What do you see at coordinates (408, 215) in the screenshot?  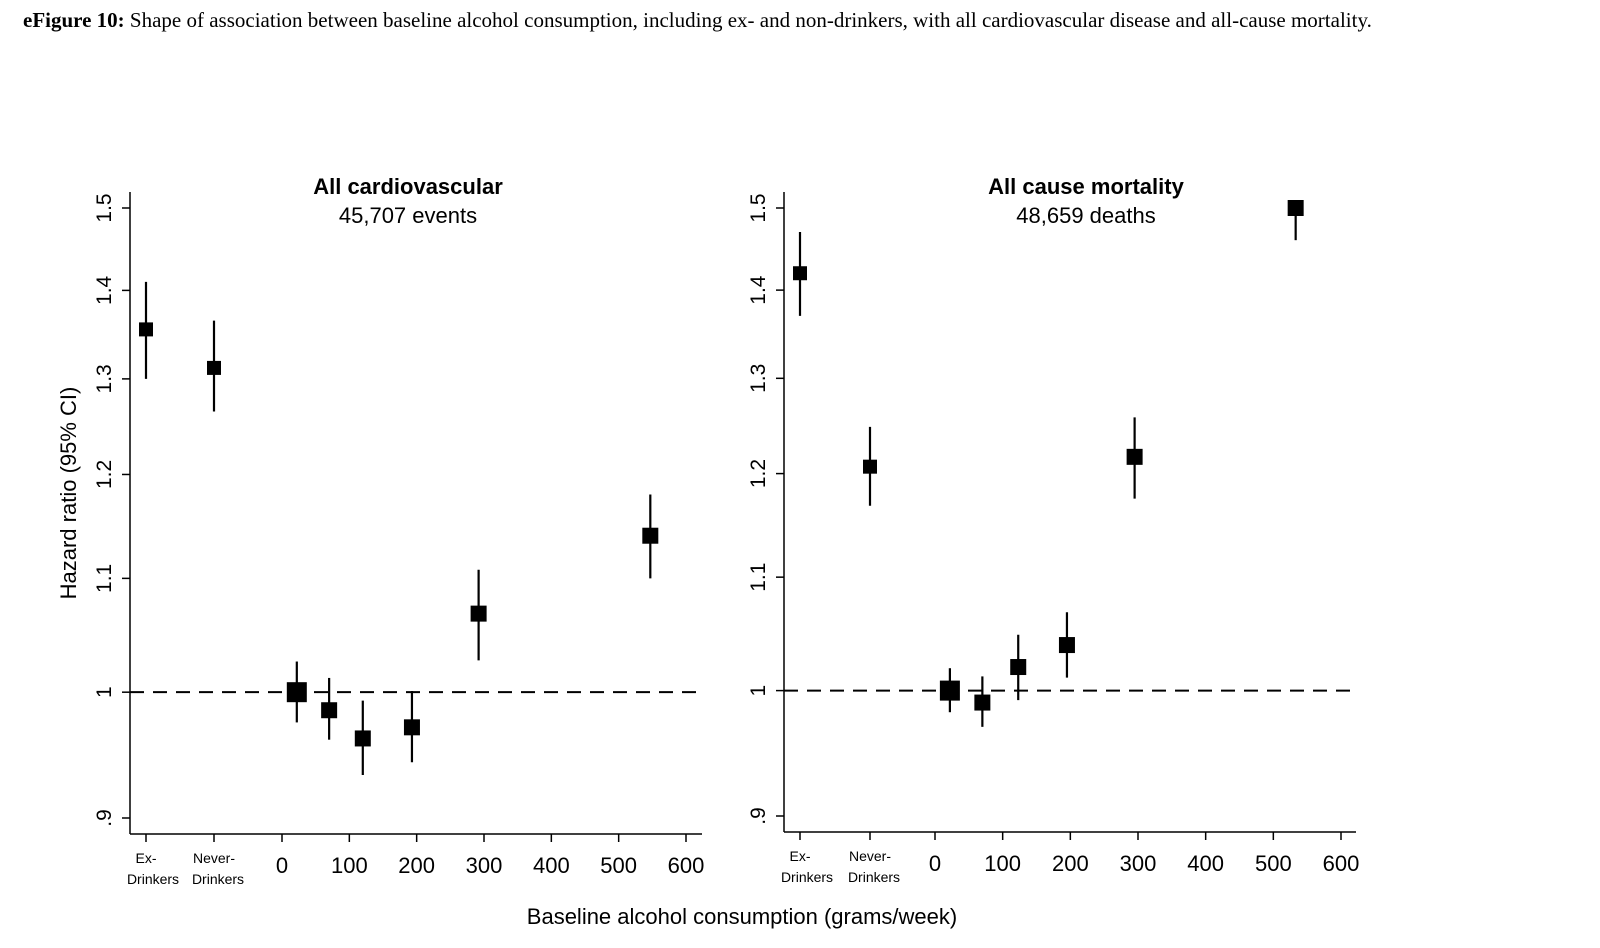 I see `panel-subtitle: 45,707 events` at bounding box center [408, 215].